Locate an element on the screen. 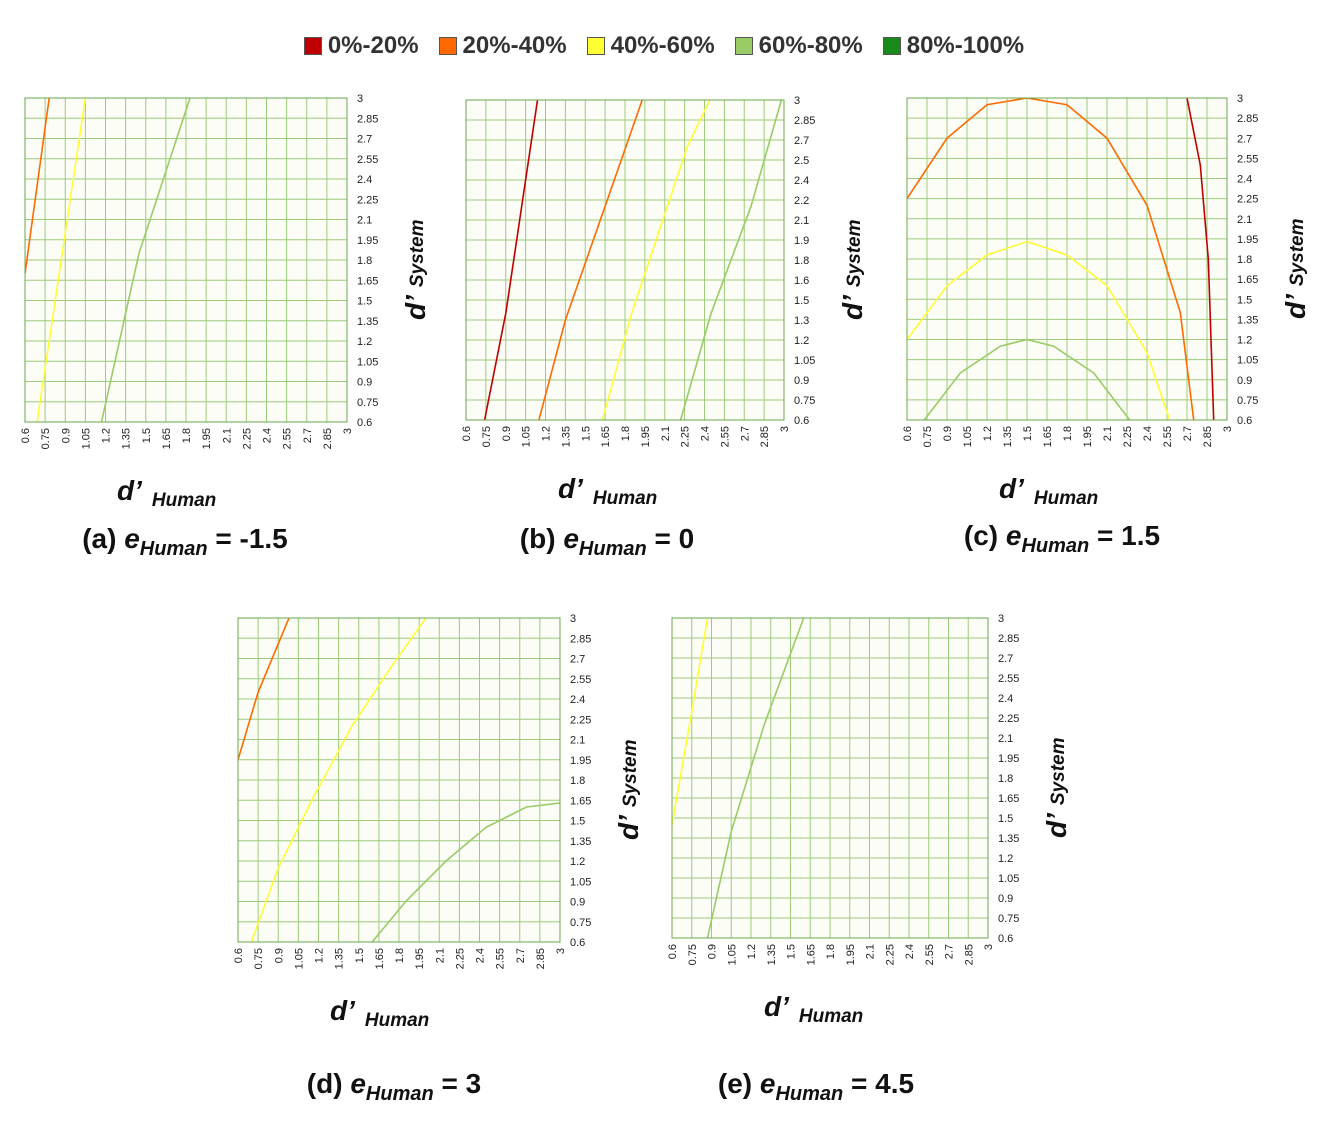  x-tick-label: 2.7 is located at coordinates (308, 435).